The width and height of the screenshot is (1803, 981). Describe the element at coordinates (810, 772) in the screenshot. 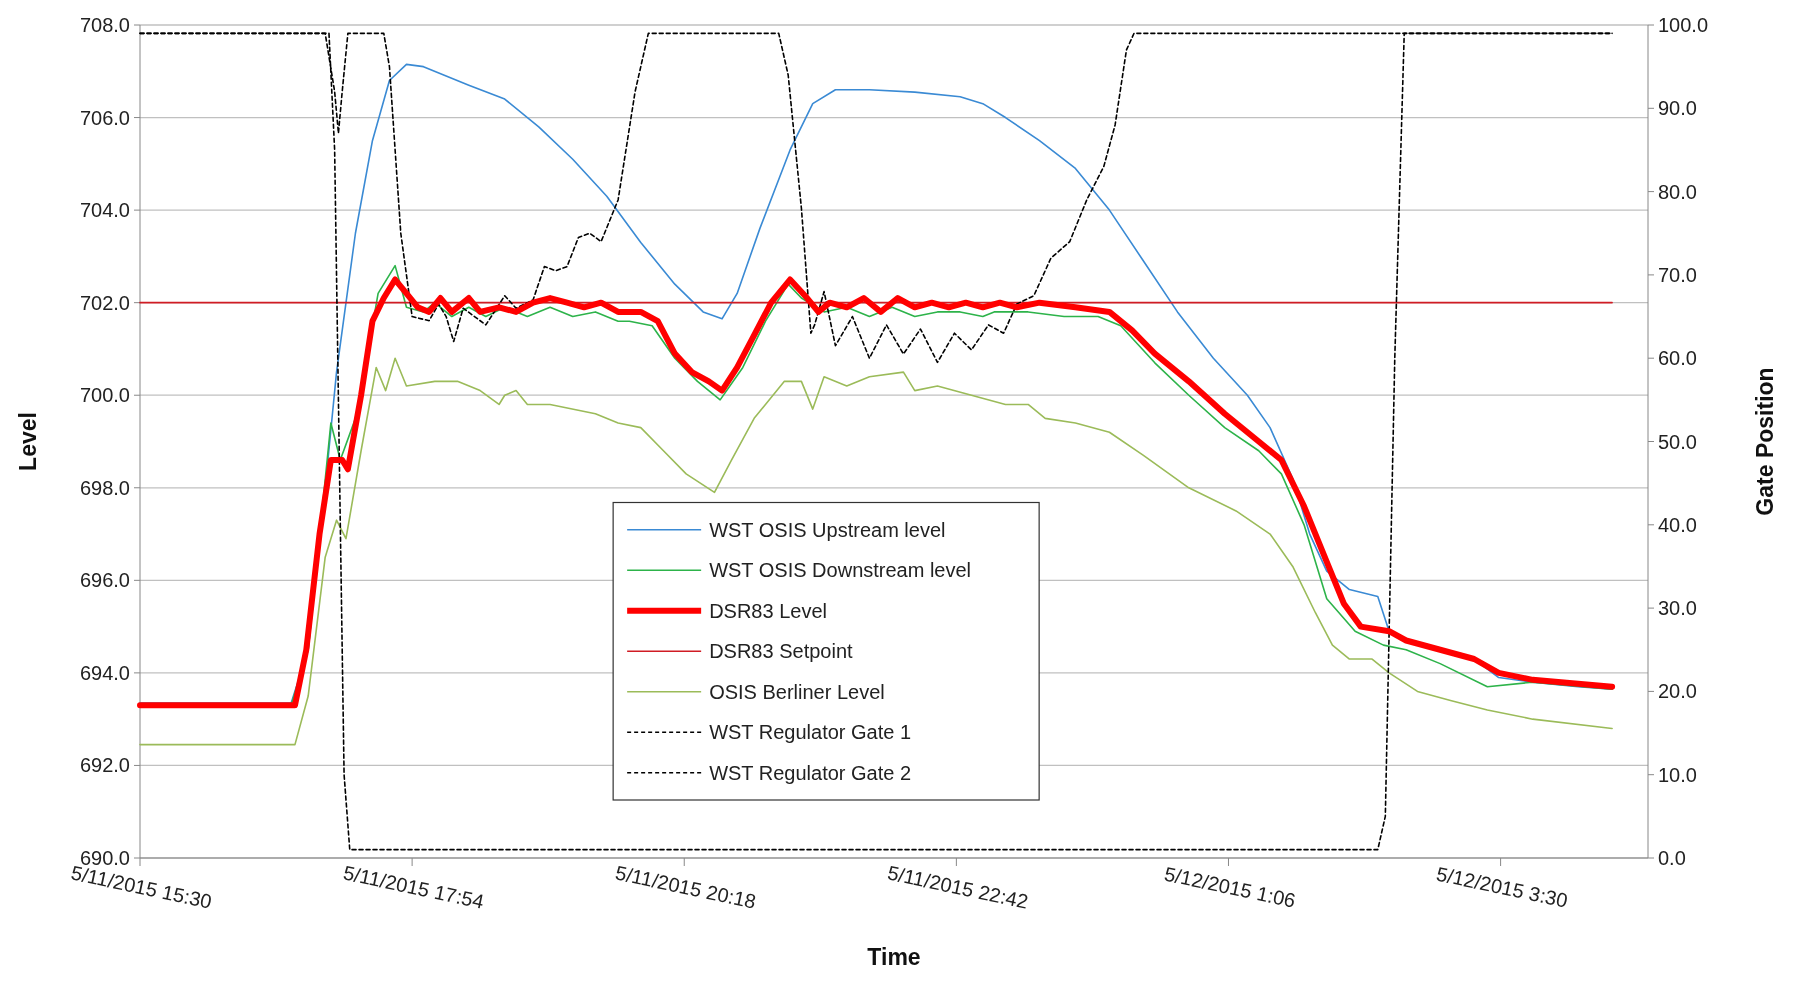

I see `legend-label: WST Regulator Gate 2` at that location.